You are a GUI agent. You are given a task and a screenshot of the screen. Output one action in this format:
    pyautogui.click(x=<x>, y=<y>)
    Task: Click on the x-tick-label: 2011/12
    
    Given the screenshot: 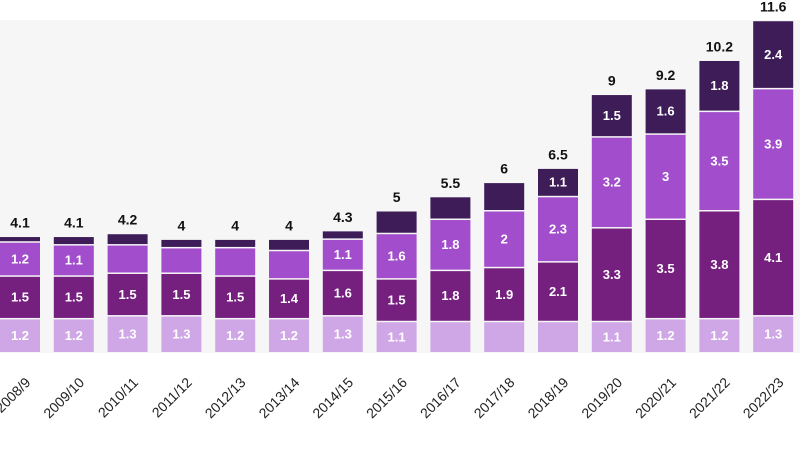 What is the action you would take?
    pyautogui.click(x=172, y=397)
    